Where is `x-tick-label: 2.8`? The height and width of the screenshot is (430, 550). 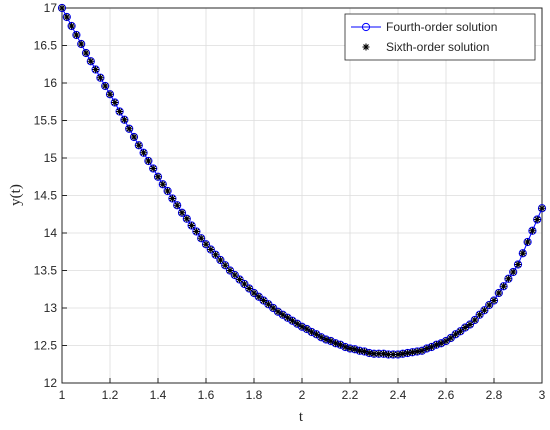 x-tick-label: 2.8 is located at coordinates (494, 395).